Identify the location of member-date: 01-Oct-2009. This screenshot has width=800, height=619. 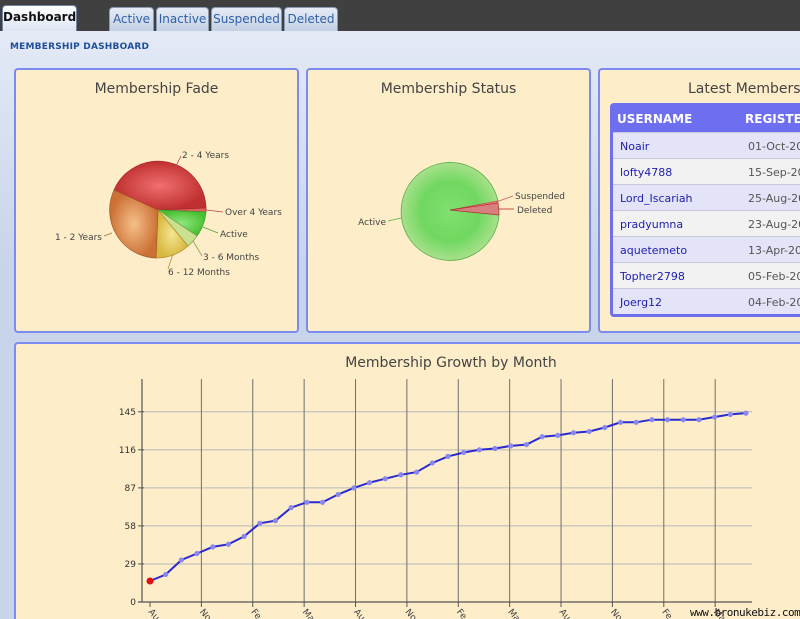
(774, 146).